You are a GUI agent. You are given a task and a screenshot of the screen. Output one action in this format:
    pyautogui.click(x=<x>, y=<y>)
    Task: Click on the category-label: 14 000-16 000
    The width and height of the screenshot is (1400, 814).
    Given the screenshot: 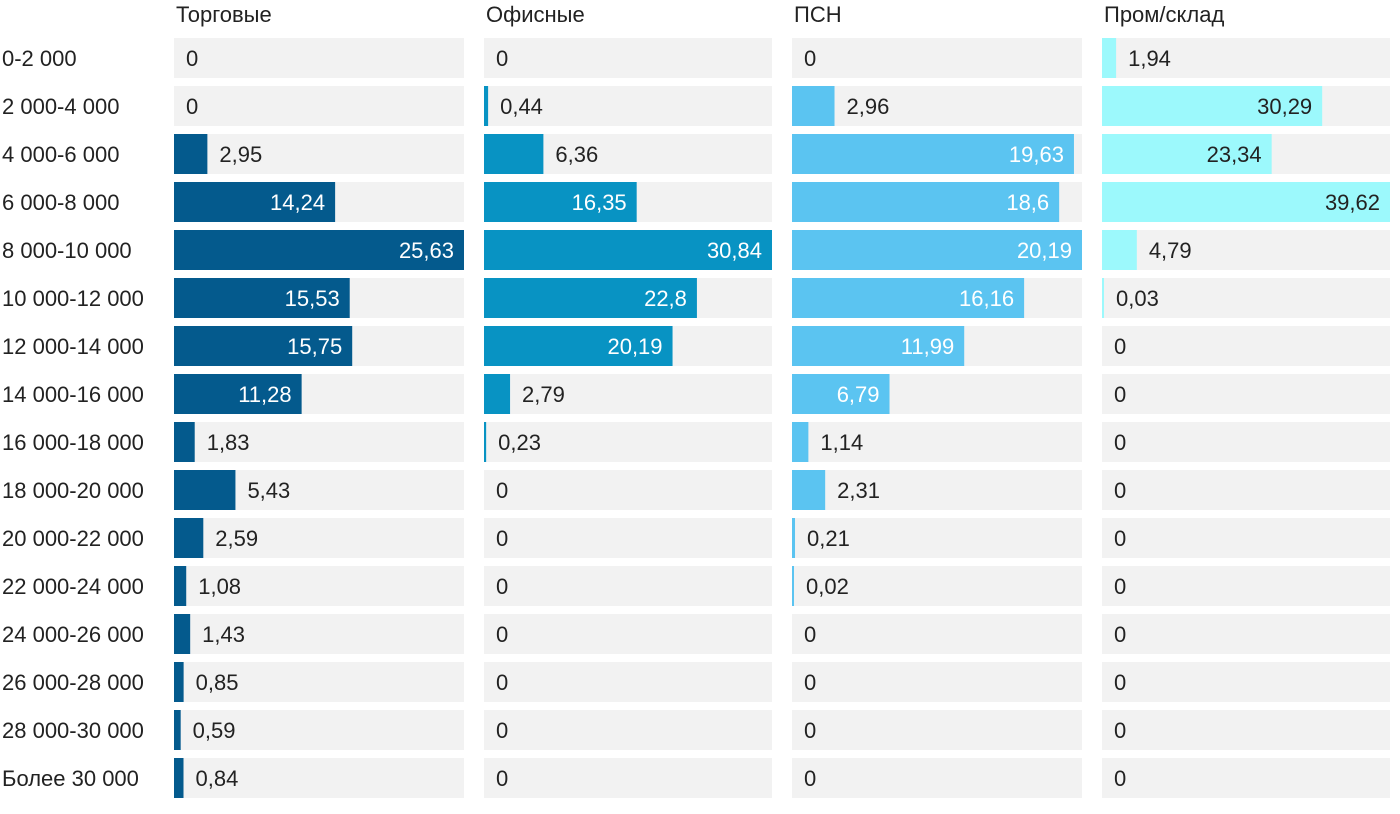 What is the action you would take?
    pyautogui.click(x=73, y=394)
    